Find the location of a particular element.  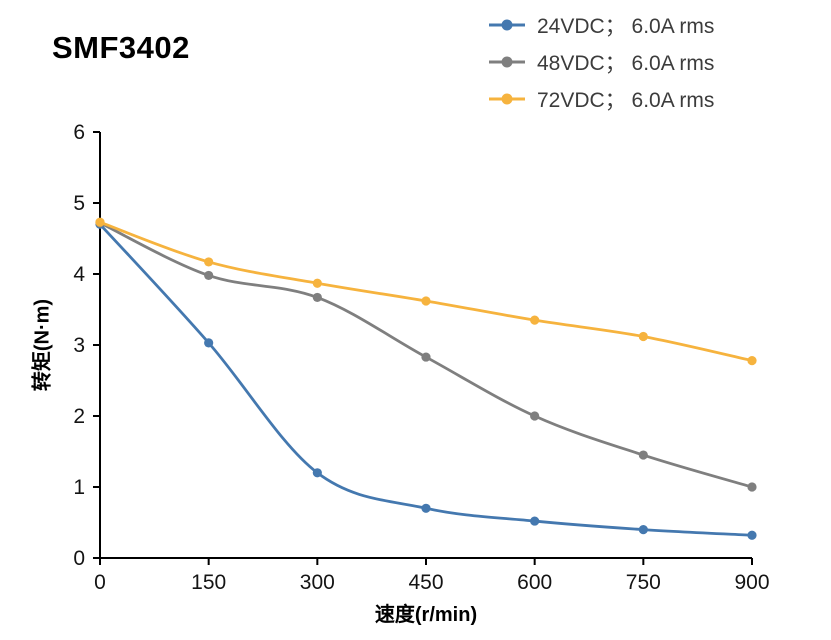

x-tick-label: 450 is located at coordinates (425, 582).